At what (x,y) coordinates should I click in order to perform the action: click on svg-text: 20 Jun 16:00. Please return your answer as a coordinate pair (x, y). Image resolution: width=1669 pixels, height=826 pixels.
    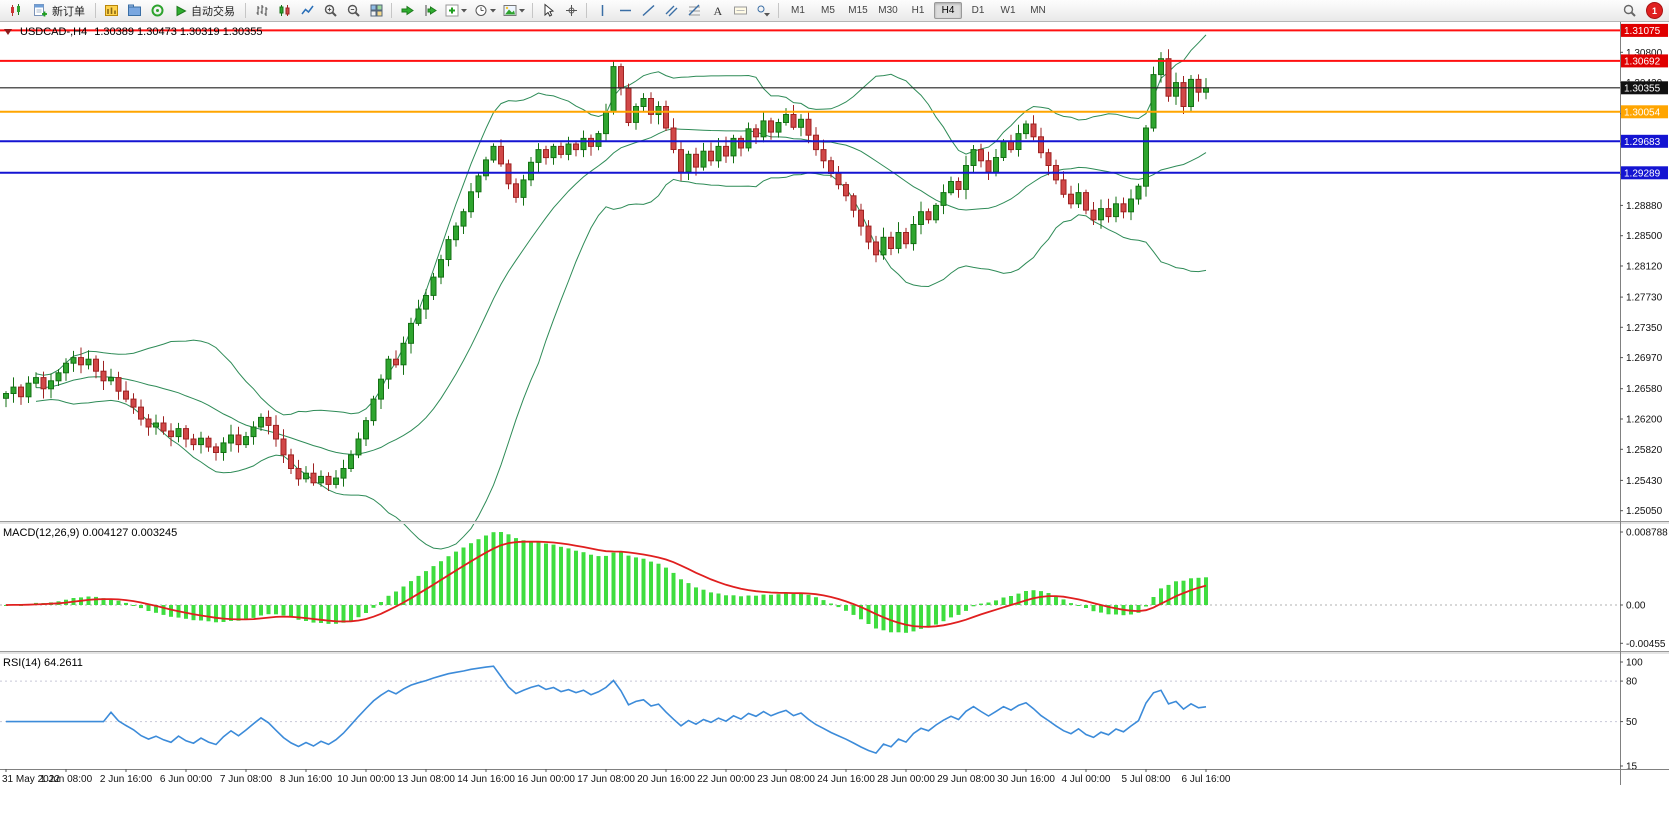
    Looking at the image, I should click on (666, 779).